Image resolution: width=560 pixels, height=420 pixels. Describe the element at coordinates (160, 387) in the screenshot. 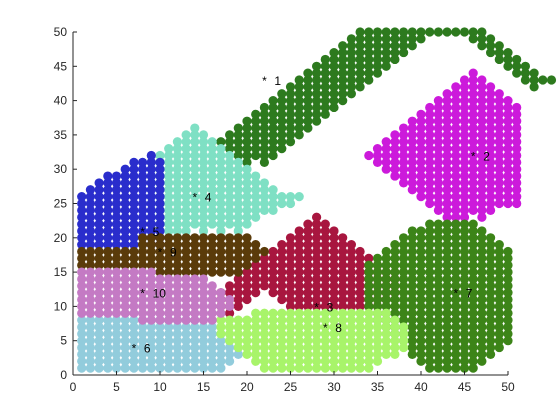

I see `x-tick-label: 10` at that location.